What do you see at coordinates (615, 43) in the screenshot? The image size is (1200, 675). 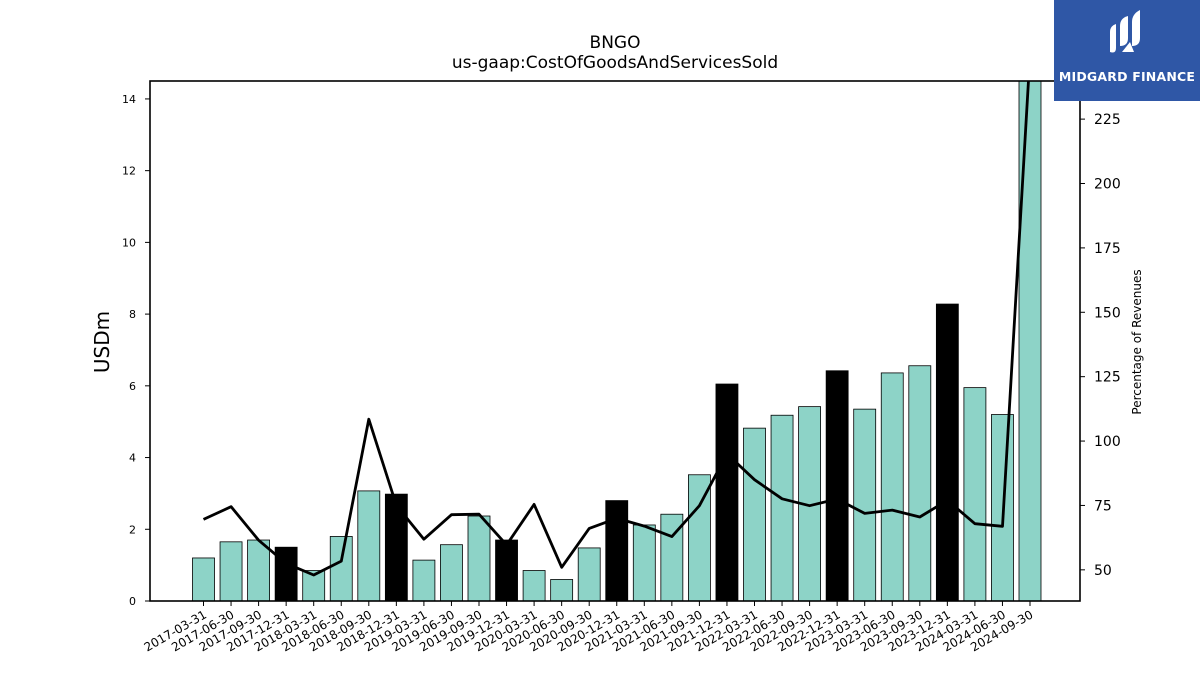 I see `chart-title: BNGO` at bounding box center [615, 43].